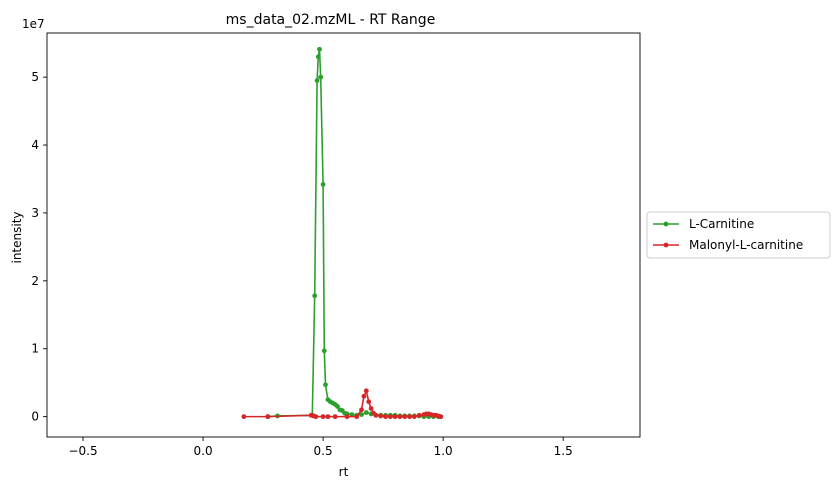 The width and height of the screenshot is (839, 490). Describe the element at coordinates (35, 349) in the screenshot. I see `y-tick-label: 1` at that location.